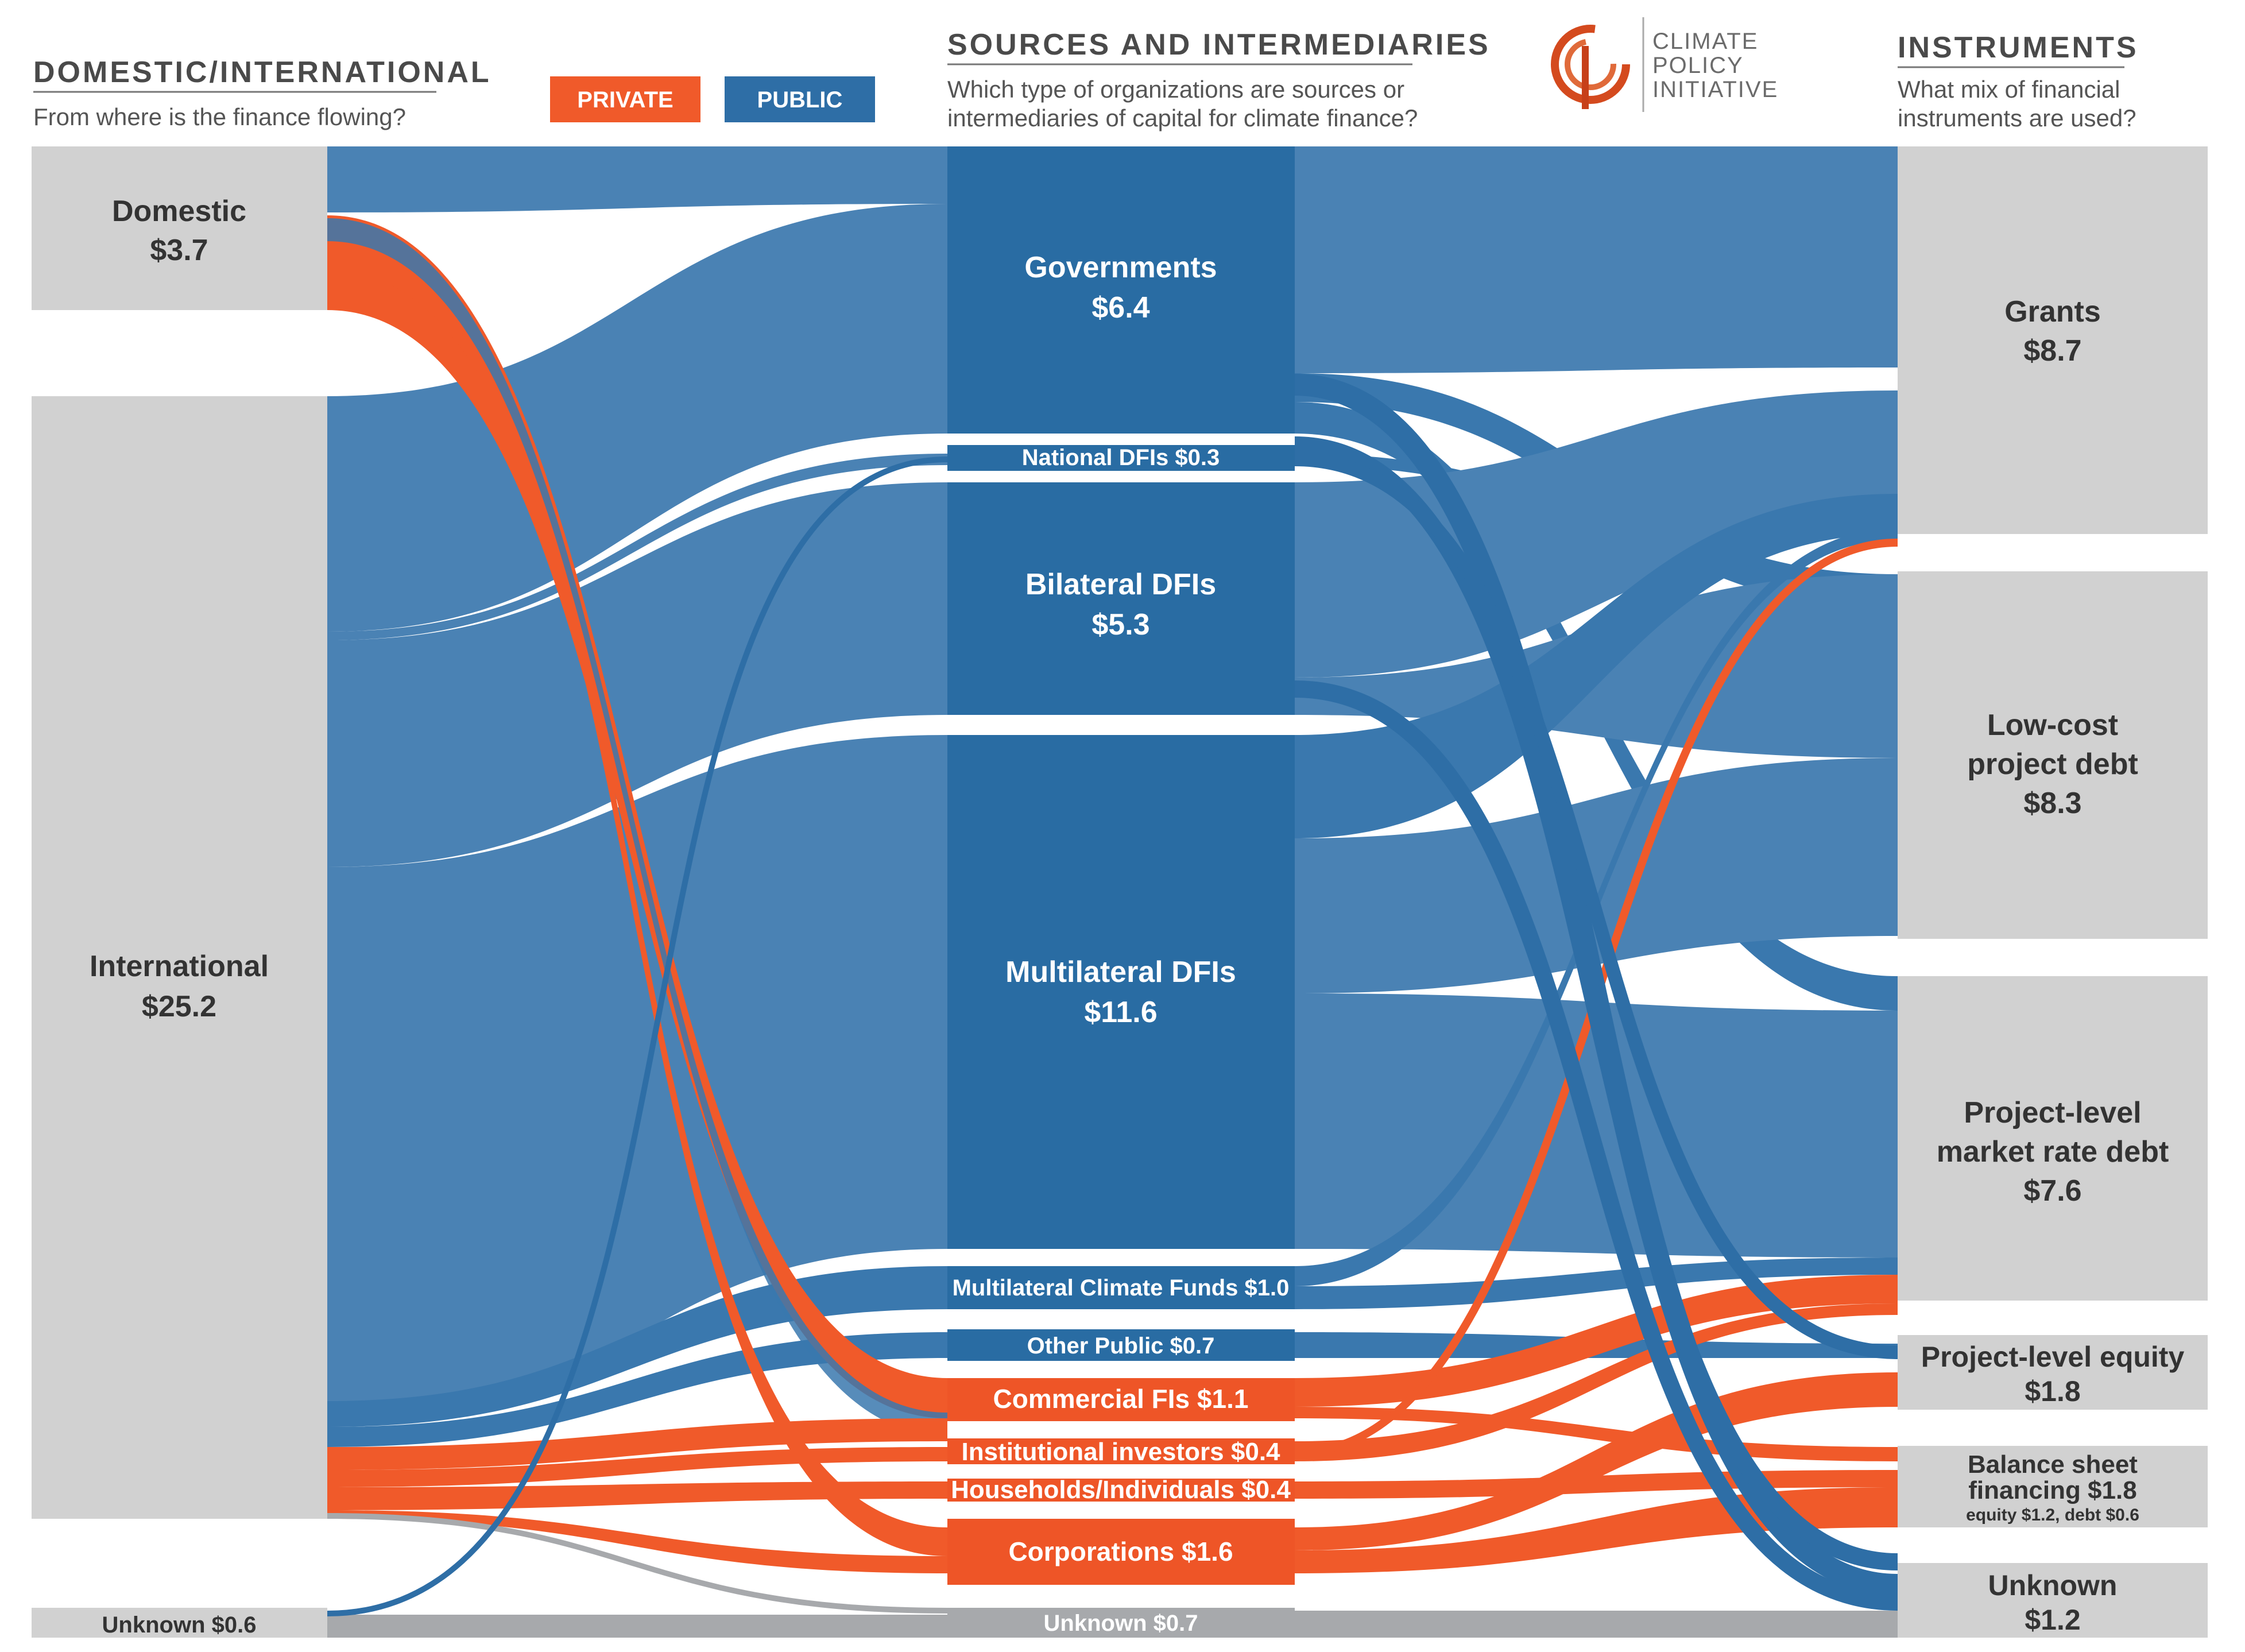 The height and width of the screenshot is (1652, 2245). I want to click on cpi-logo-line1: CLIMATE, so click(1705, 41).